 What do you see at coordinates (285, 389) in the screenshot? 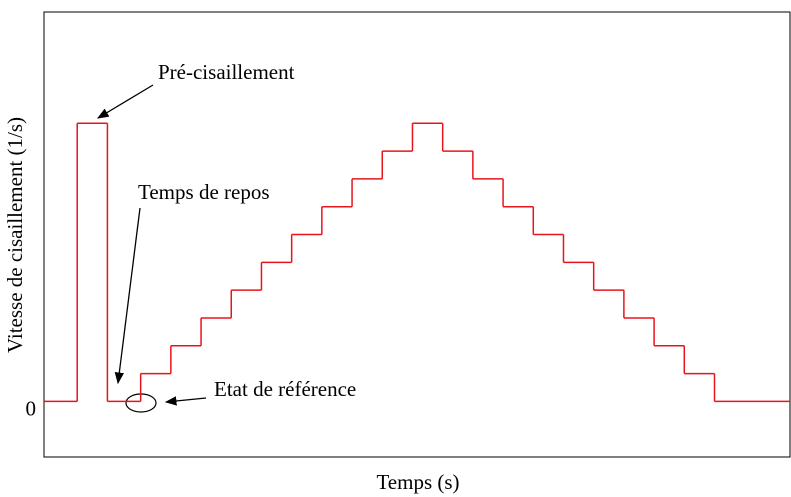
I see `annotation: Etat de référence` at bounding box center [285, 389].